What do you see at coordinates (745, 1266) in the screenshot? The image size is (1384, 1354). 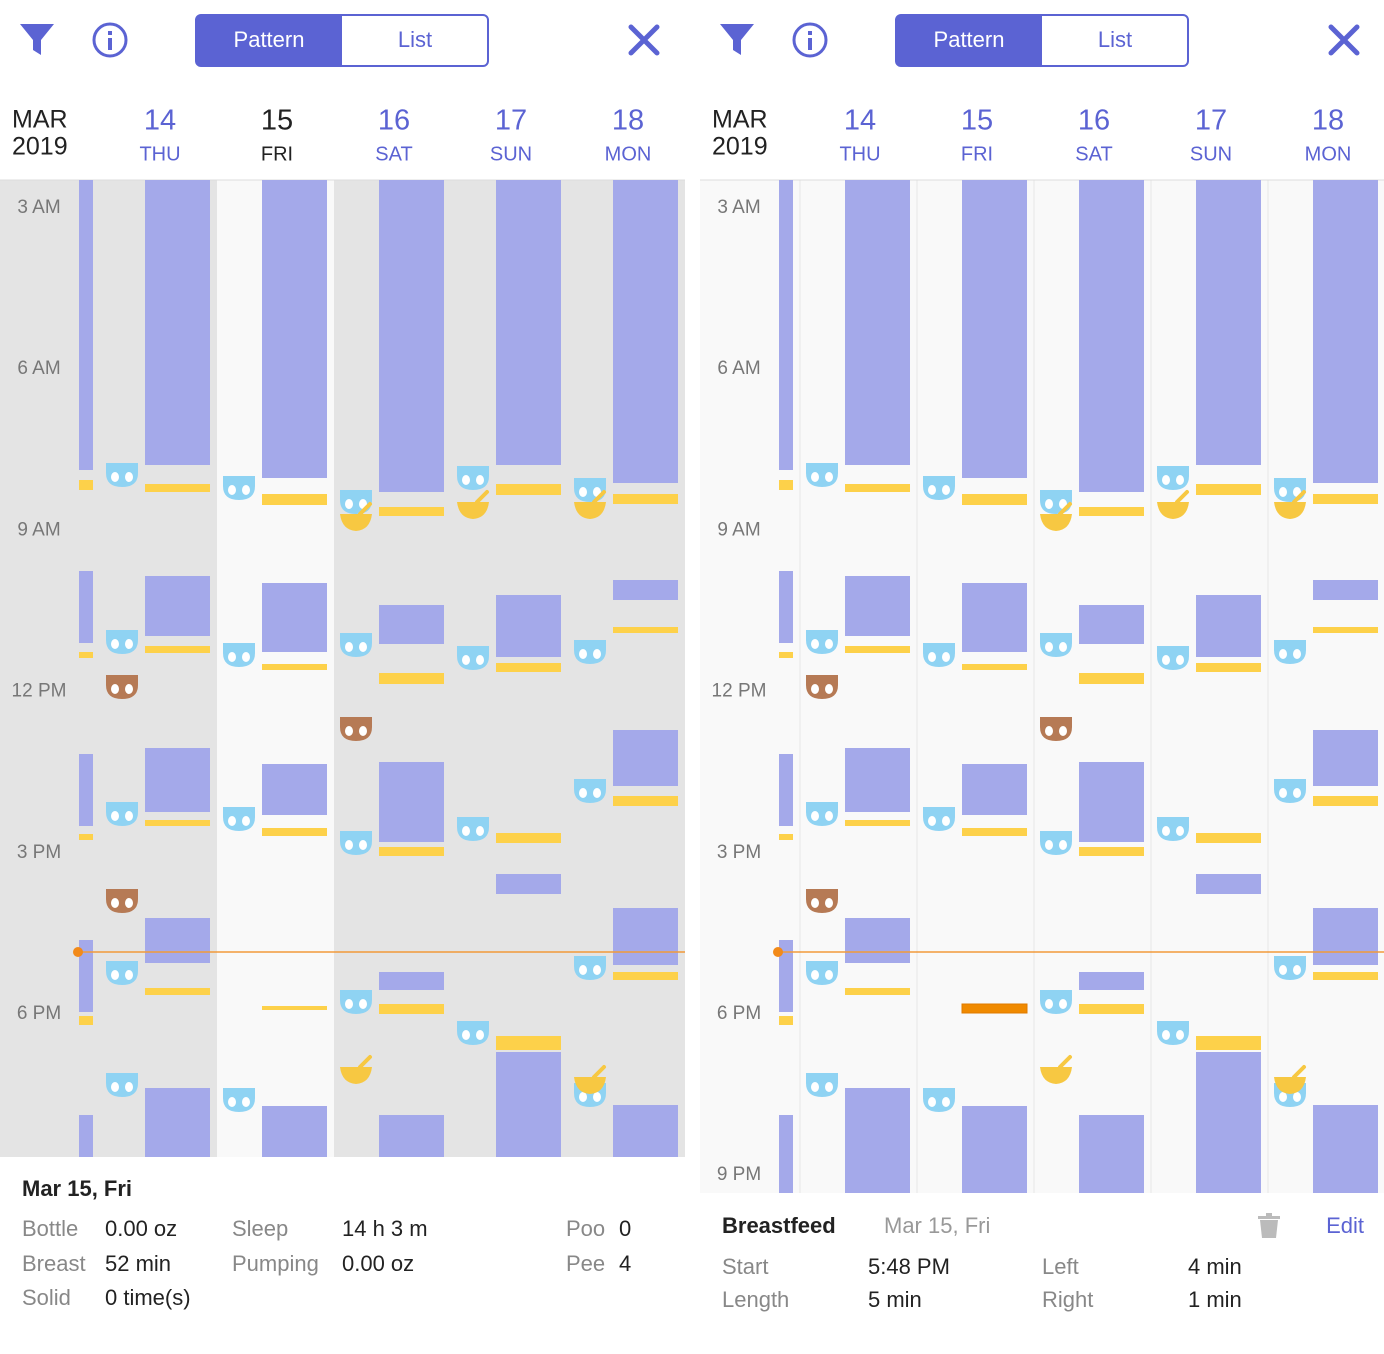 I see `field-label: Start` at bounding box center [745, 1266].